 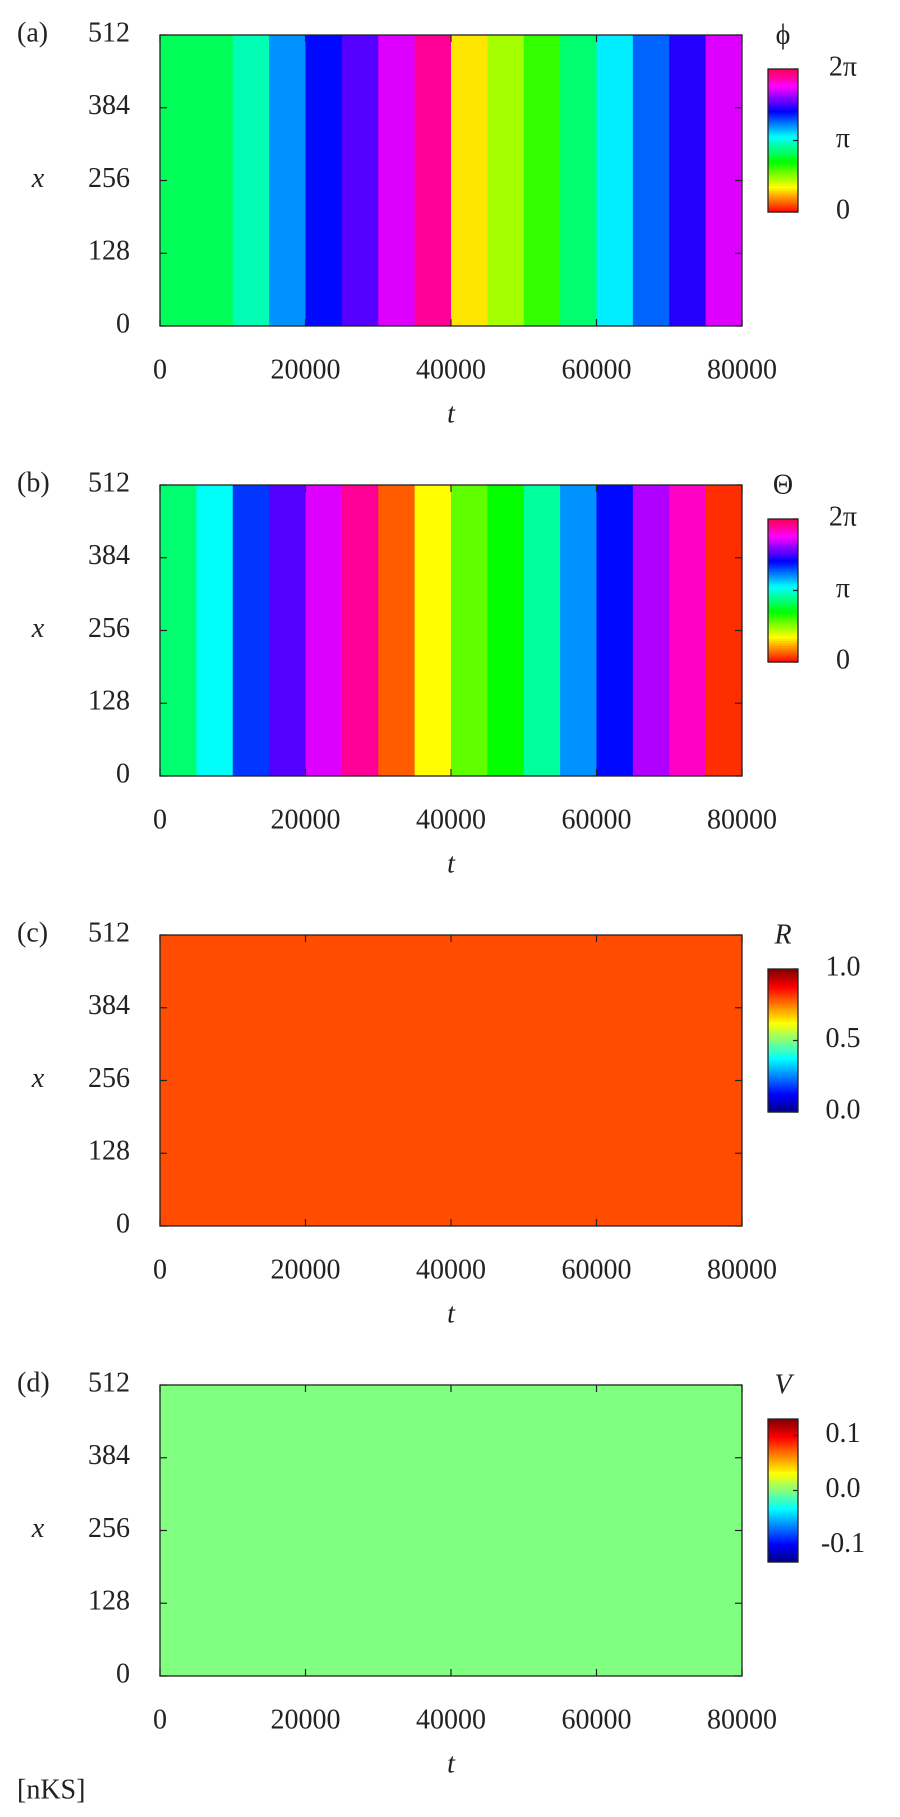 I want to click on colorbar-tick-label: 0, so click(x=843, y=209).